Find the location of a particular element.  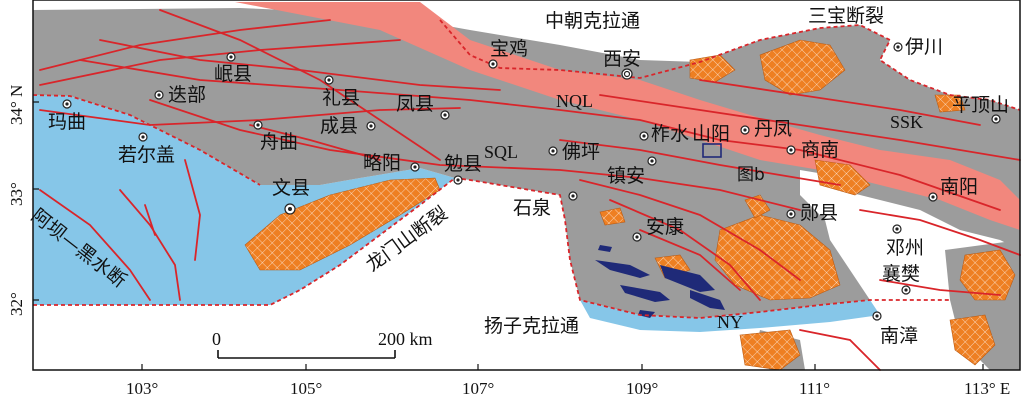

svg-text: 南漳 is located at coordinates (899, 336).